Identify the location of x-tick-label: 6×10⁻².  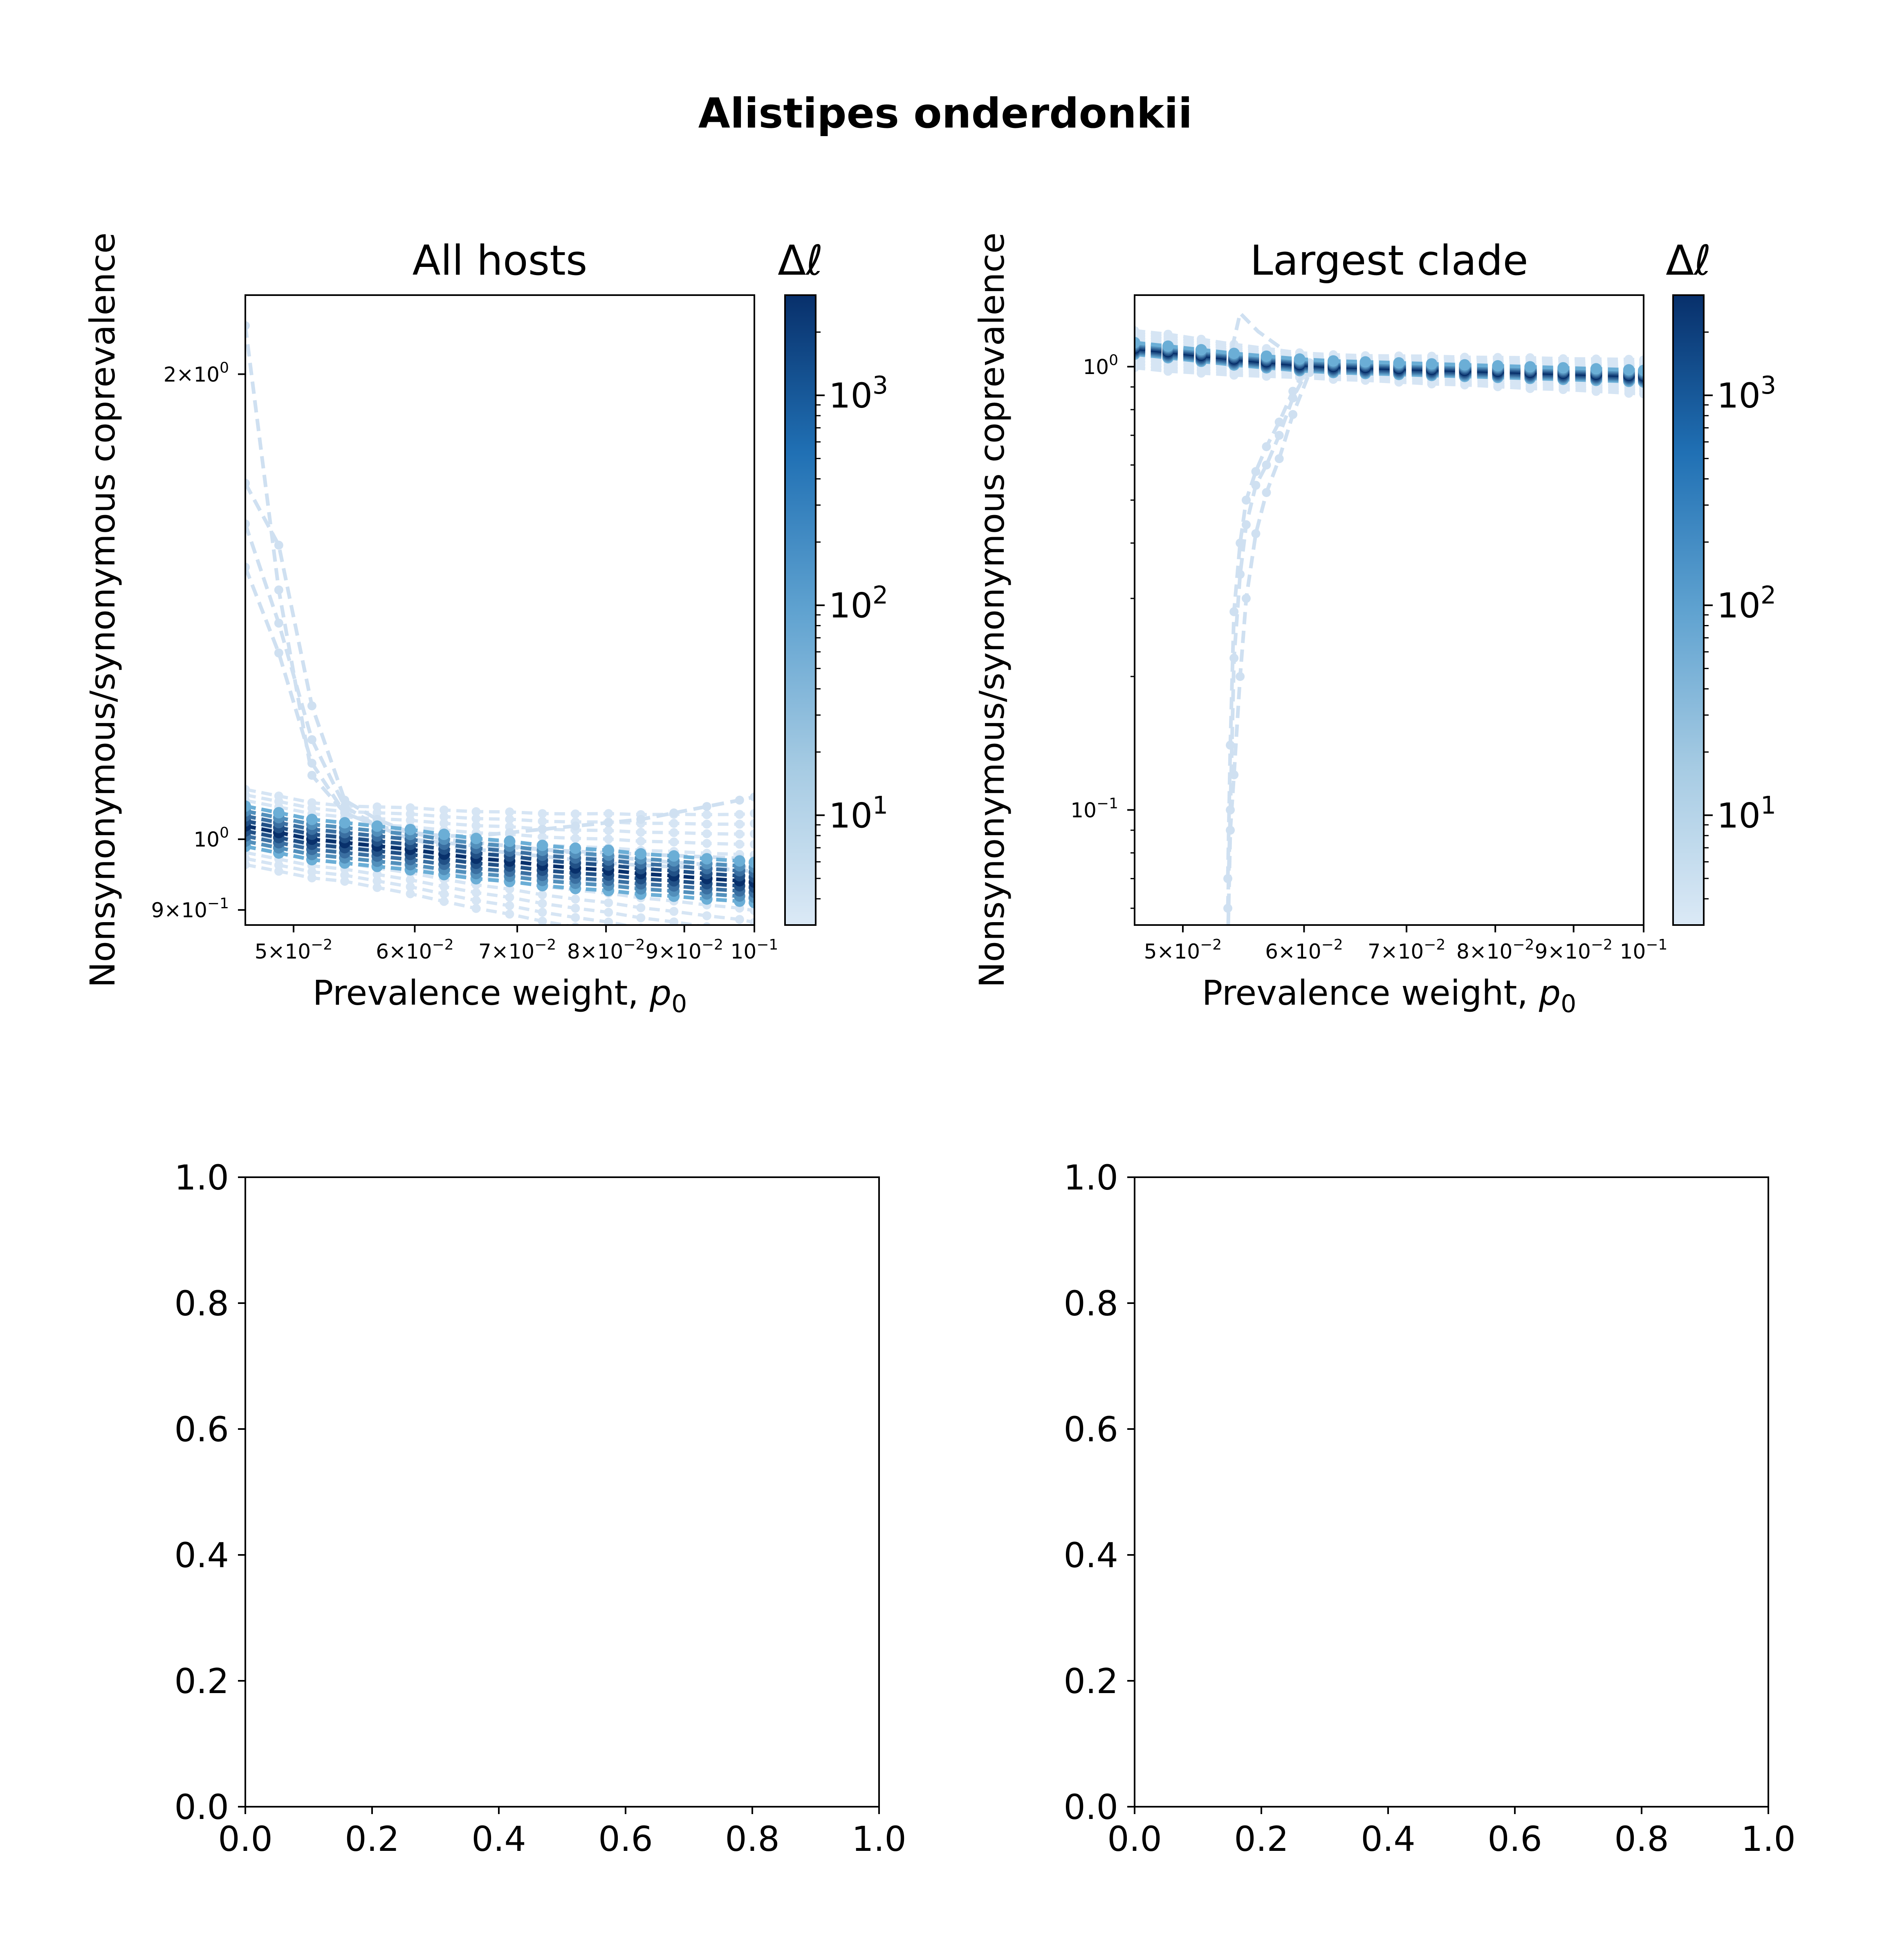
(414, 950).